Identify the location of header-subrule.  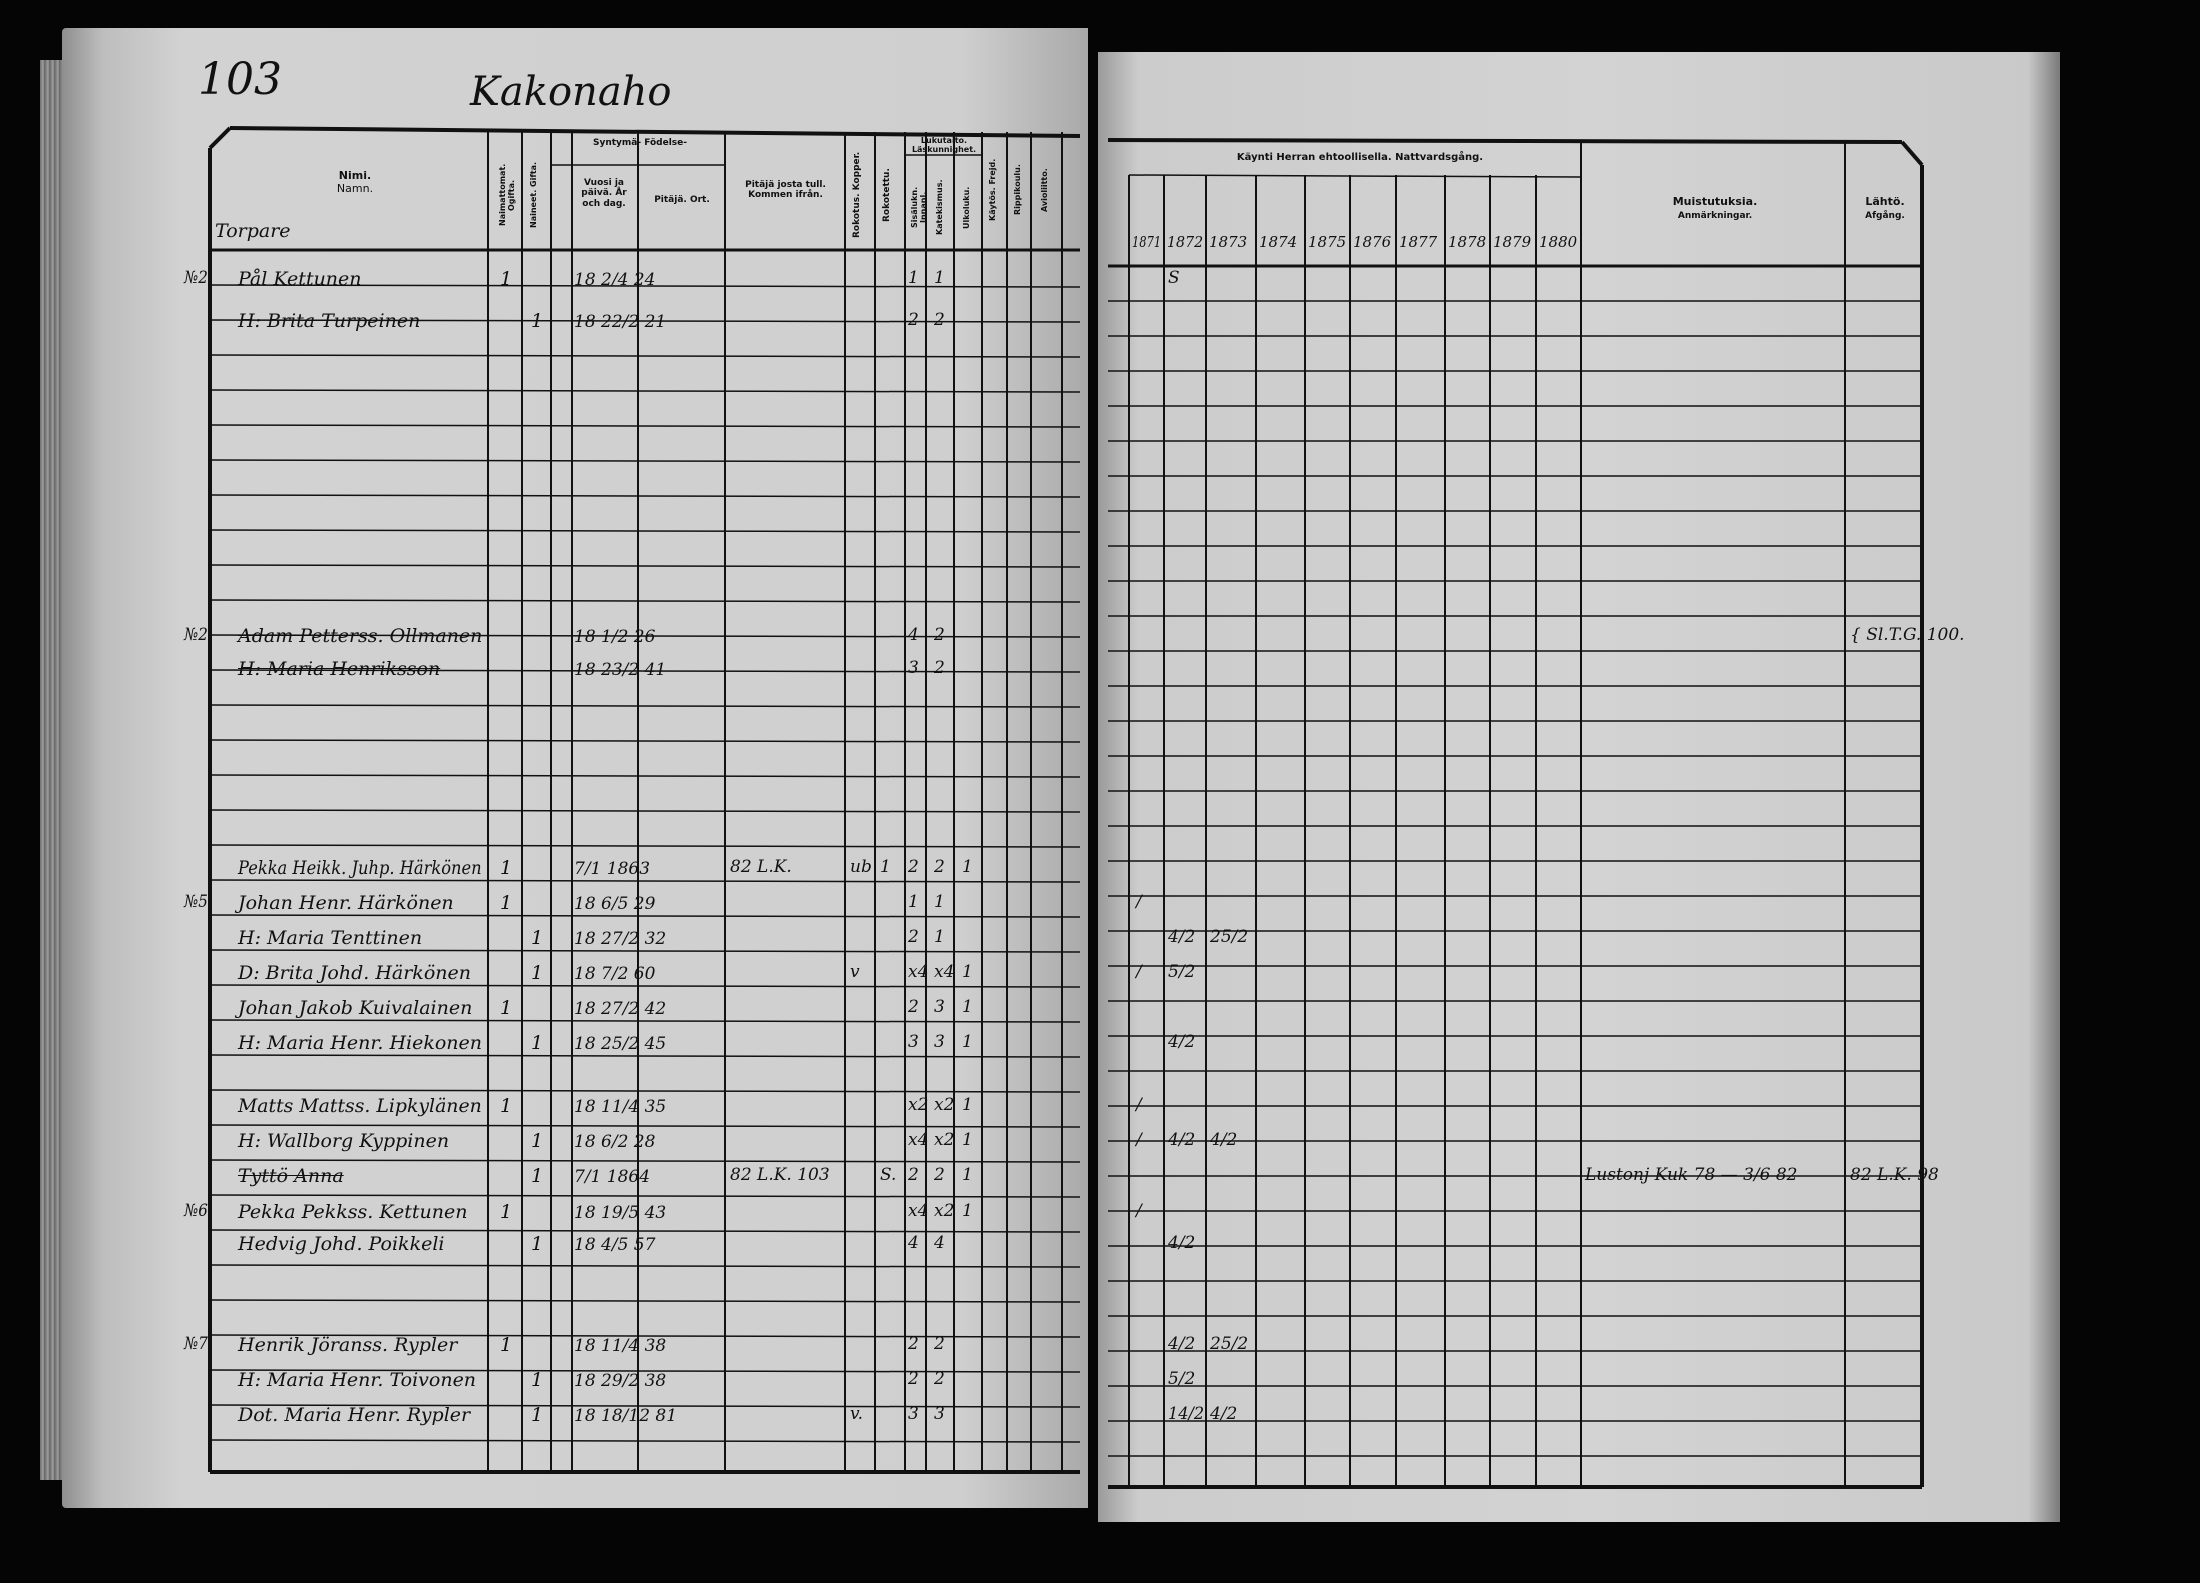
(1355, 176).